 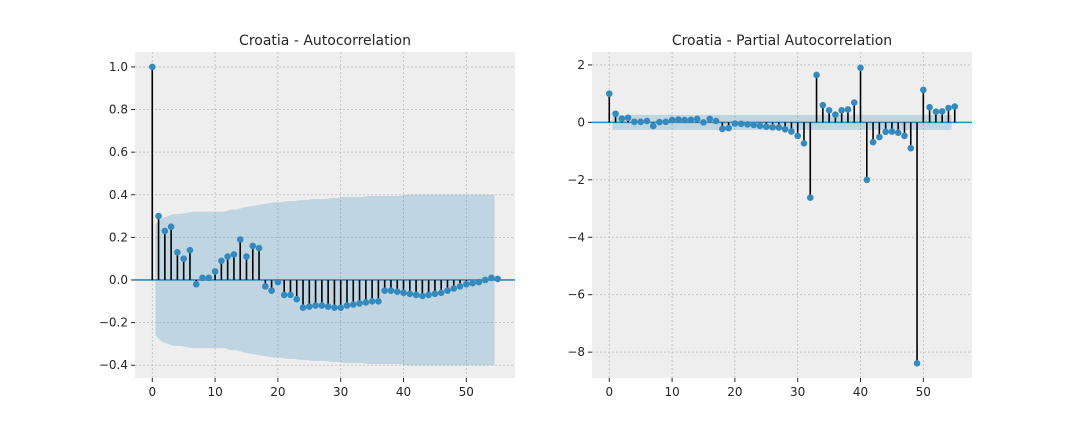 I want to click on acf-x-tick-label: 0, so click(x=152, y=392).